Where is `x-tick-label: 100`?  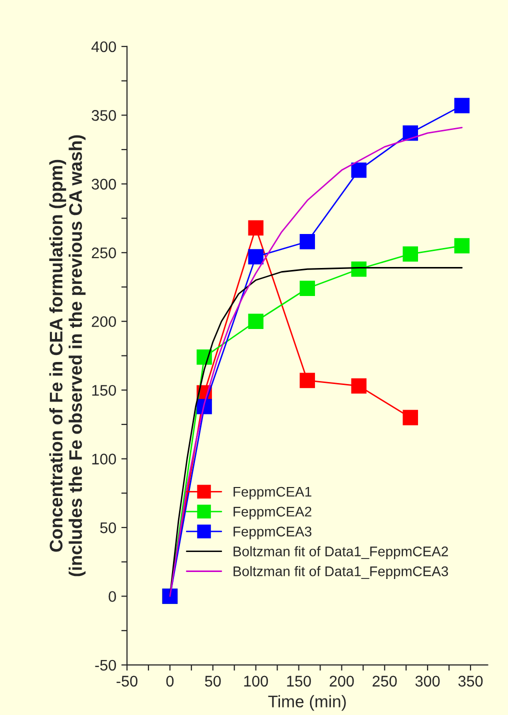
x-tick-label: 100 is located at coordinates (256, 681).